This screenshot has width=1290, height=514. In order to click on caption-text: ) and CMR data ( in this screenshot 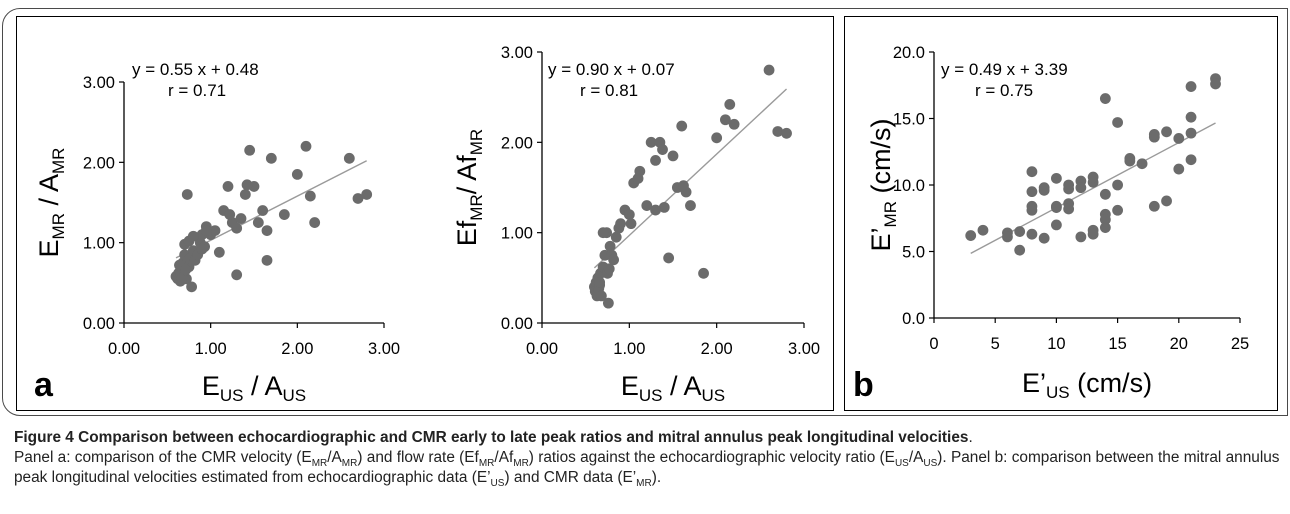, I will do `click(563, 477)`.